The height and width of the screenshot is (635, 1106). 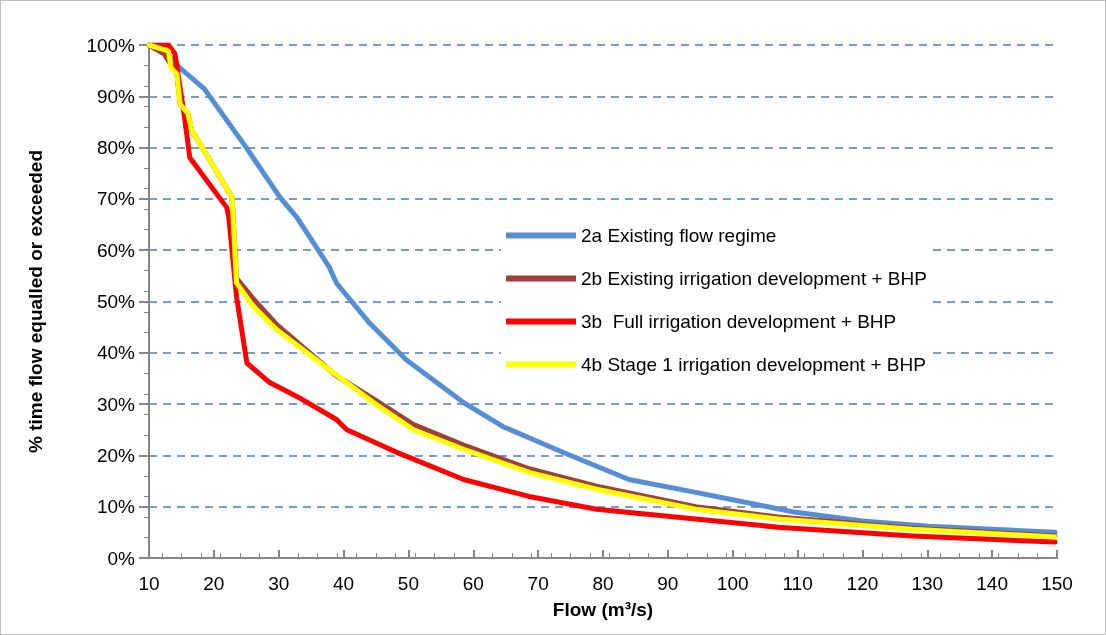 I want to click on x-tick-label: 20, so click(x=214, y=583).